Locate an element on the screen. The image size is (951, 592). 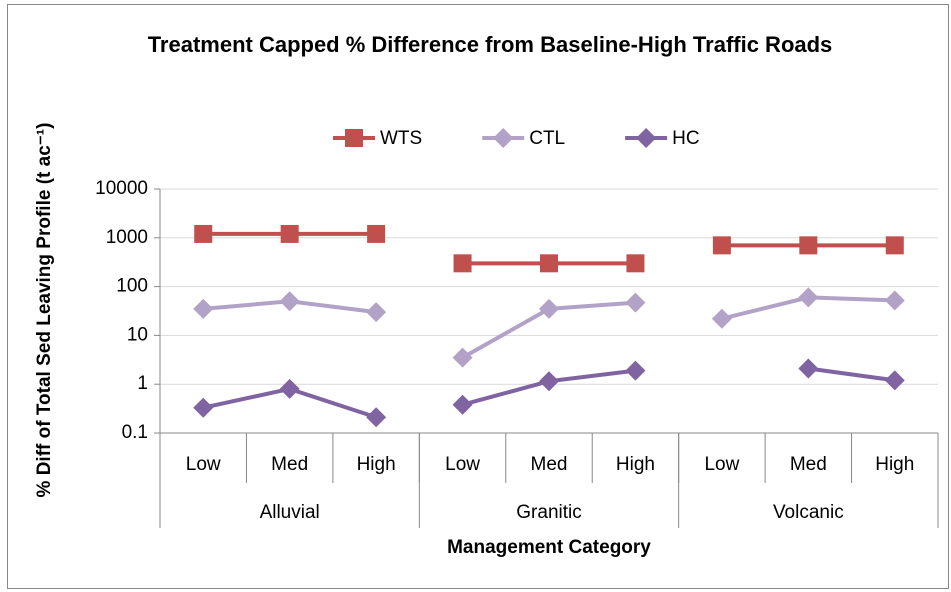
legend-label: WTS is located at coordinates (401, 138).